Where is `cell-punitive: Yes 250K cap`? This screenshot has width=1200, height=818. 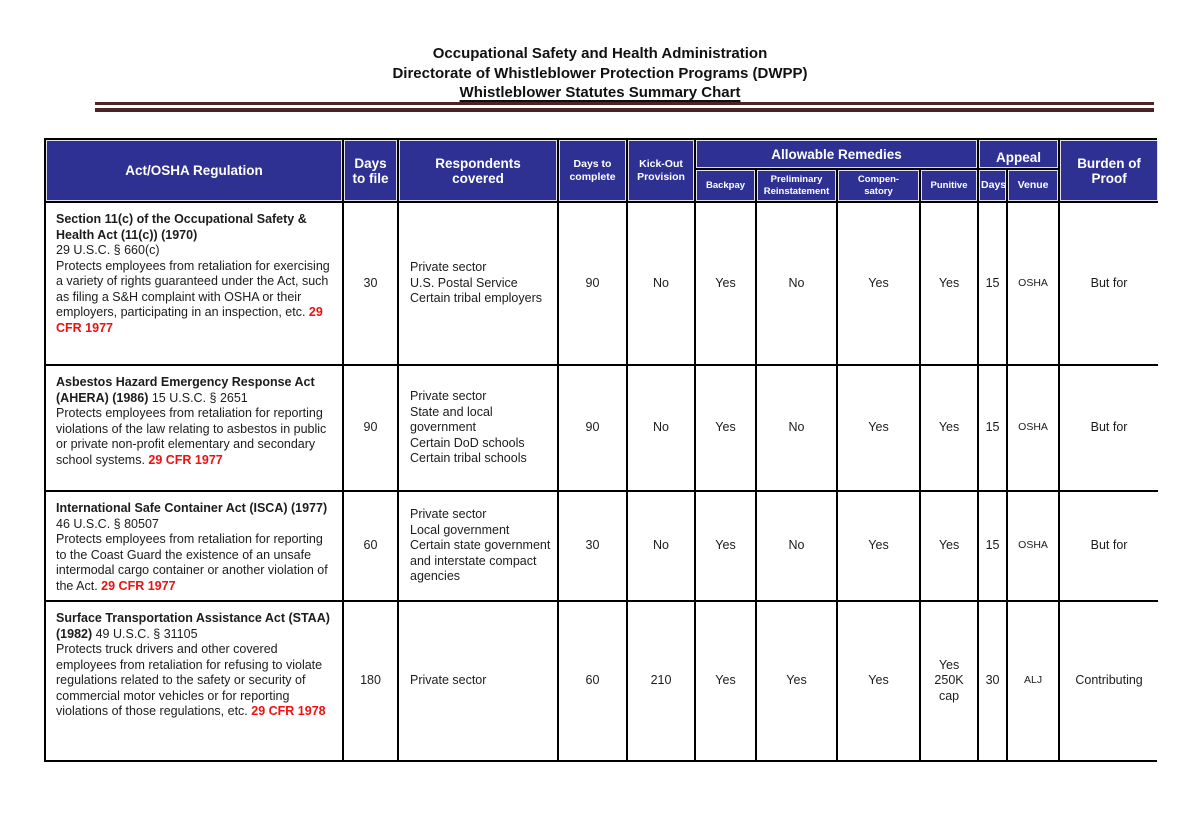 cell-punitive: Yes 250K cap is located at coordinates (950, 681).